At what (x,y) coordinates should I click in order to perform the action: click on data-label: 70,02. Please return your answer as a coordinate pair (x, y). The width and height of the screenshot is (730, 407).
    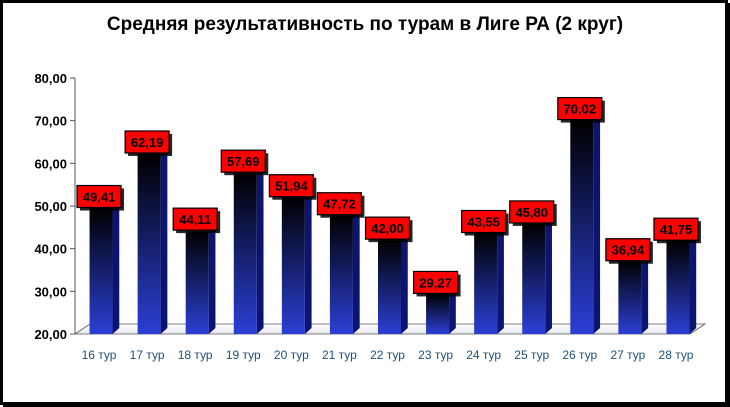
    Looking at the image, I should click on (580, 109).